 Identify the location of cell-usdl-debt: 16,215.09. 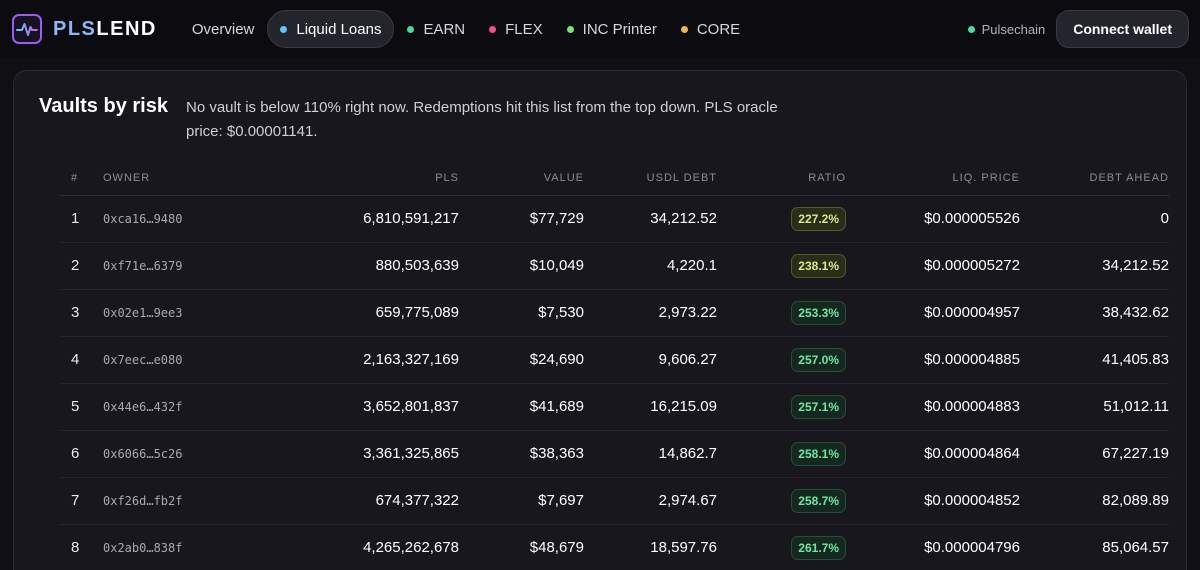
(650, 407).